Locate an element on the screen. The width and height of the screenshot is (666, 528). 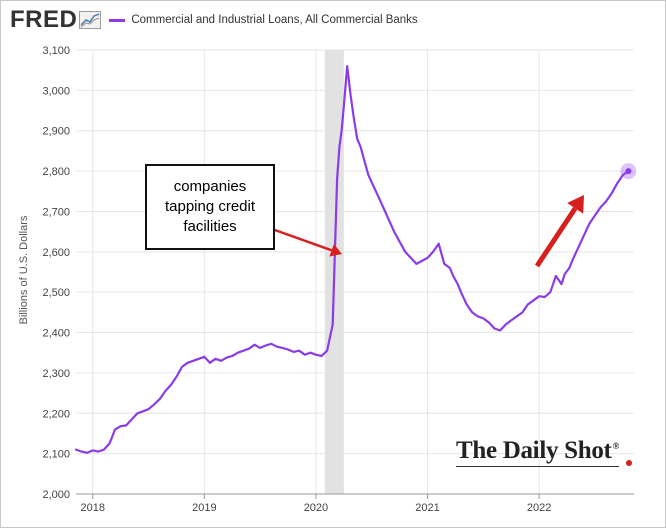
callout-arrow is located at coordinates (306, 242).